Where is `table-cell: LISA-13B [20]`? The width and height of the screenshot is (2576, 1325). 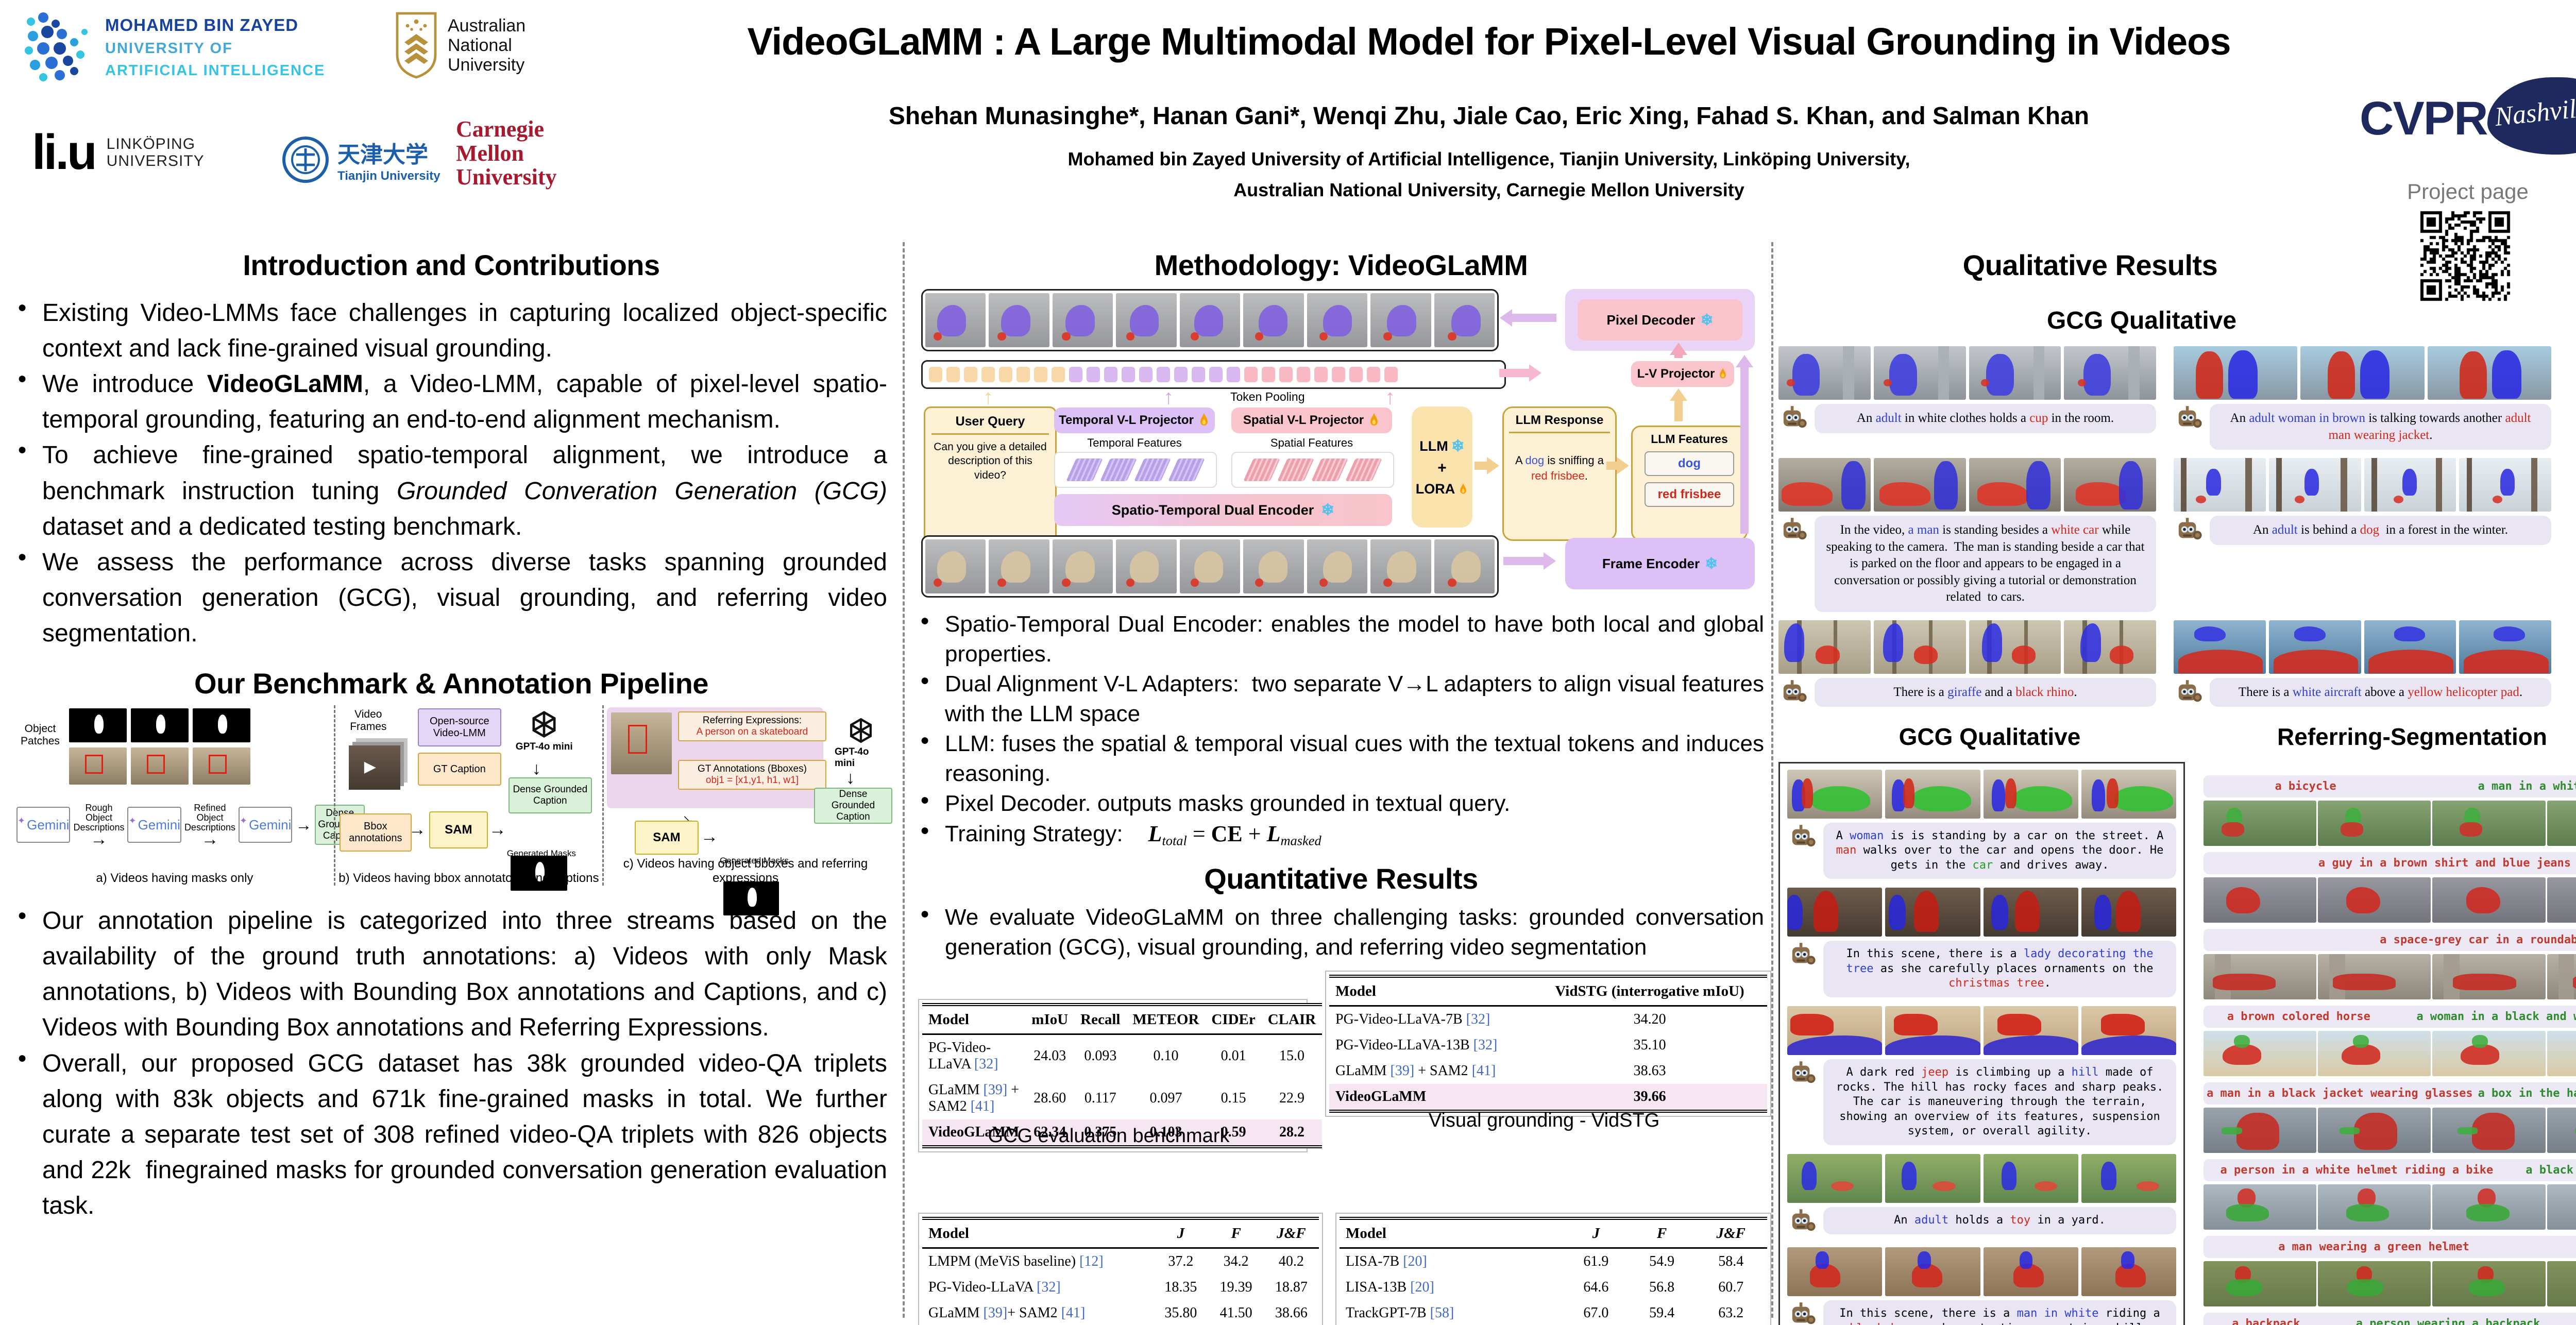
table-cell: LISA-13B [20] is located at coordinates (1390, 1287).